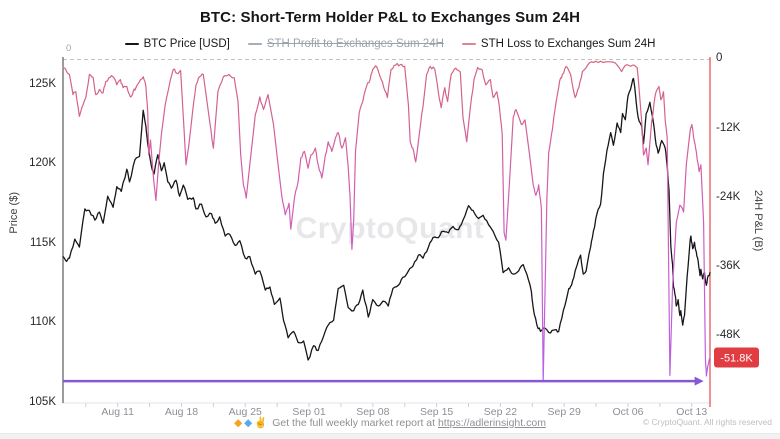 The width and height of the screenshot is (780, 439). What do you see at coordinates (728, 265) in the screenshot?
I see `right-axis-tick-label: -36K` at bounding box center [728, 265].